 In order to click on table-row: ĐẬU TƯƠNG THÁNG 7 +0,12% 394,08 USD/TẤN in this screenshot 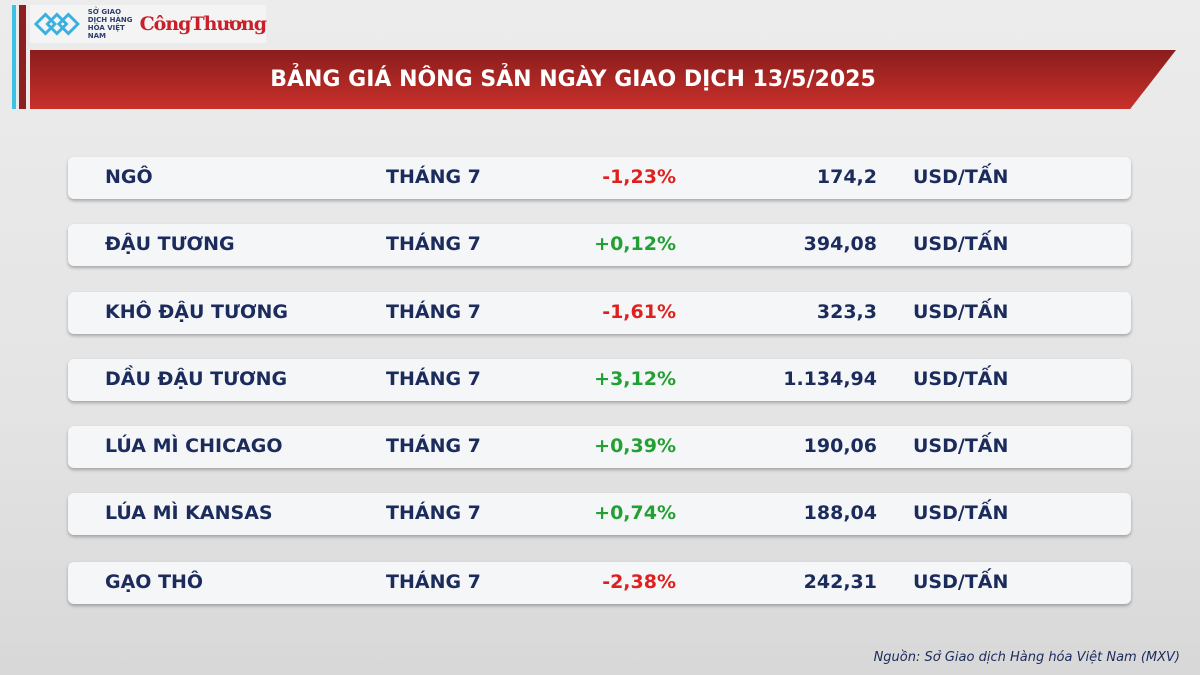, I will do `click(599, 245)`.